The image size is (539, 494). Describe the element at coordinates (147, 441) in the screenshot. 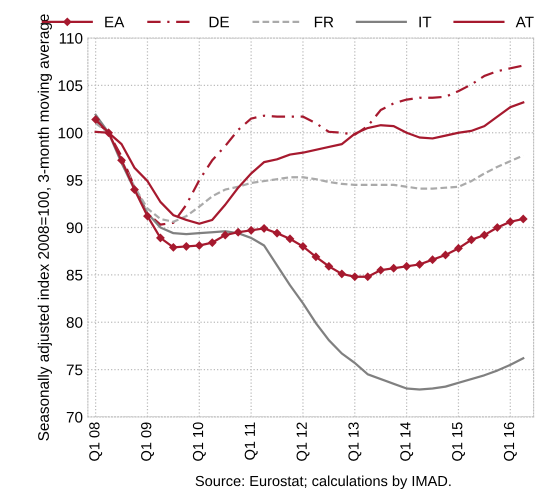

I see `x-tick-label: Q1 09` at that location.